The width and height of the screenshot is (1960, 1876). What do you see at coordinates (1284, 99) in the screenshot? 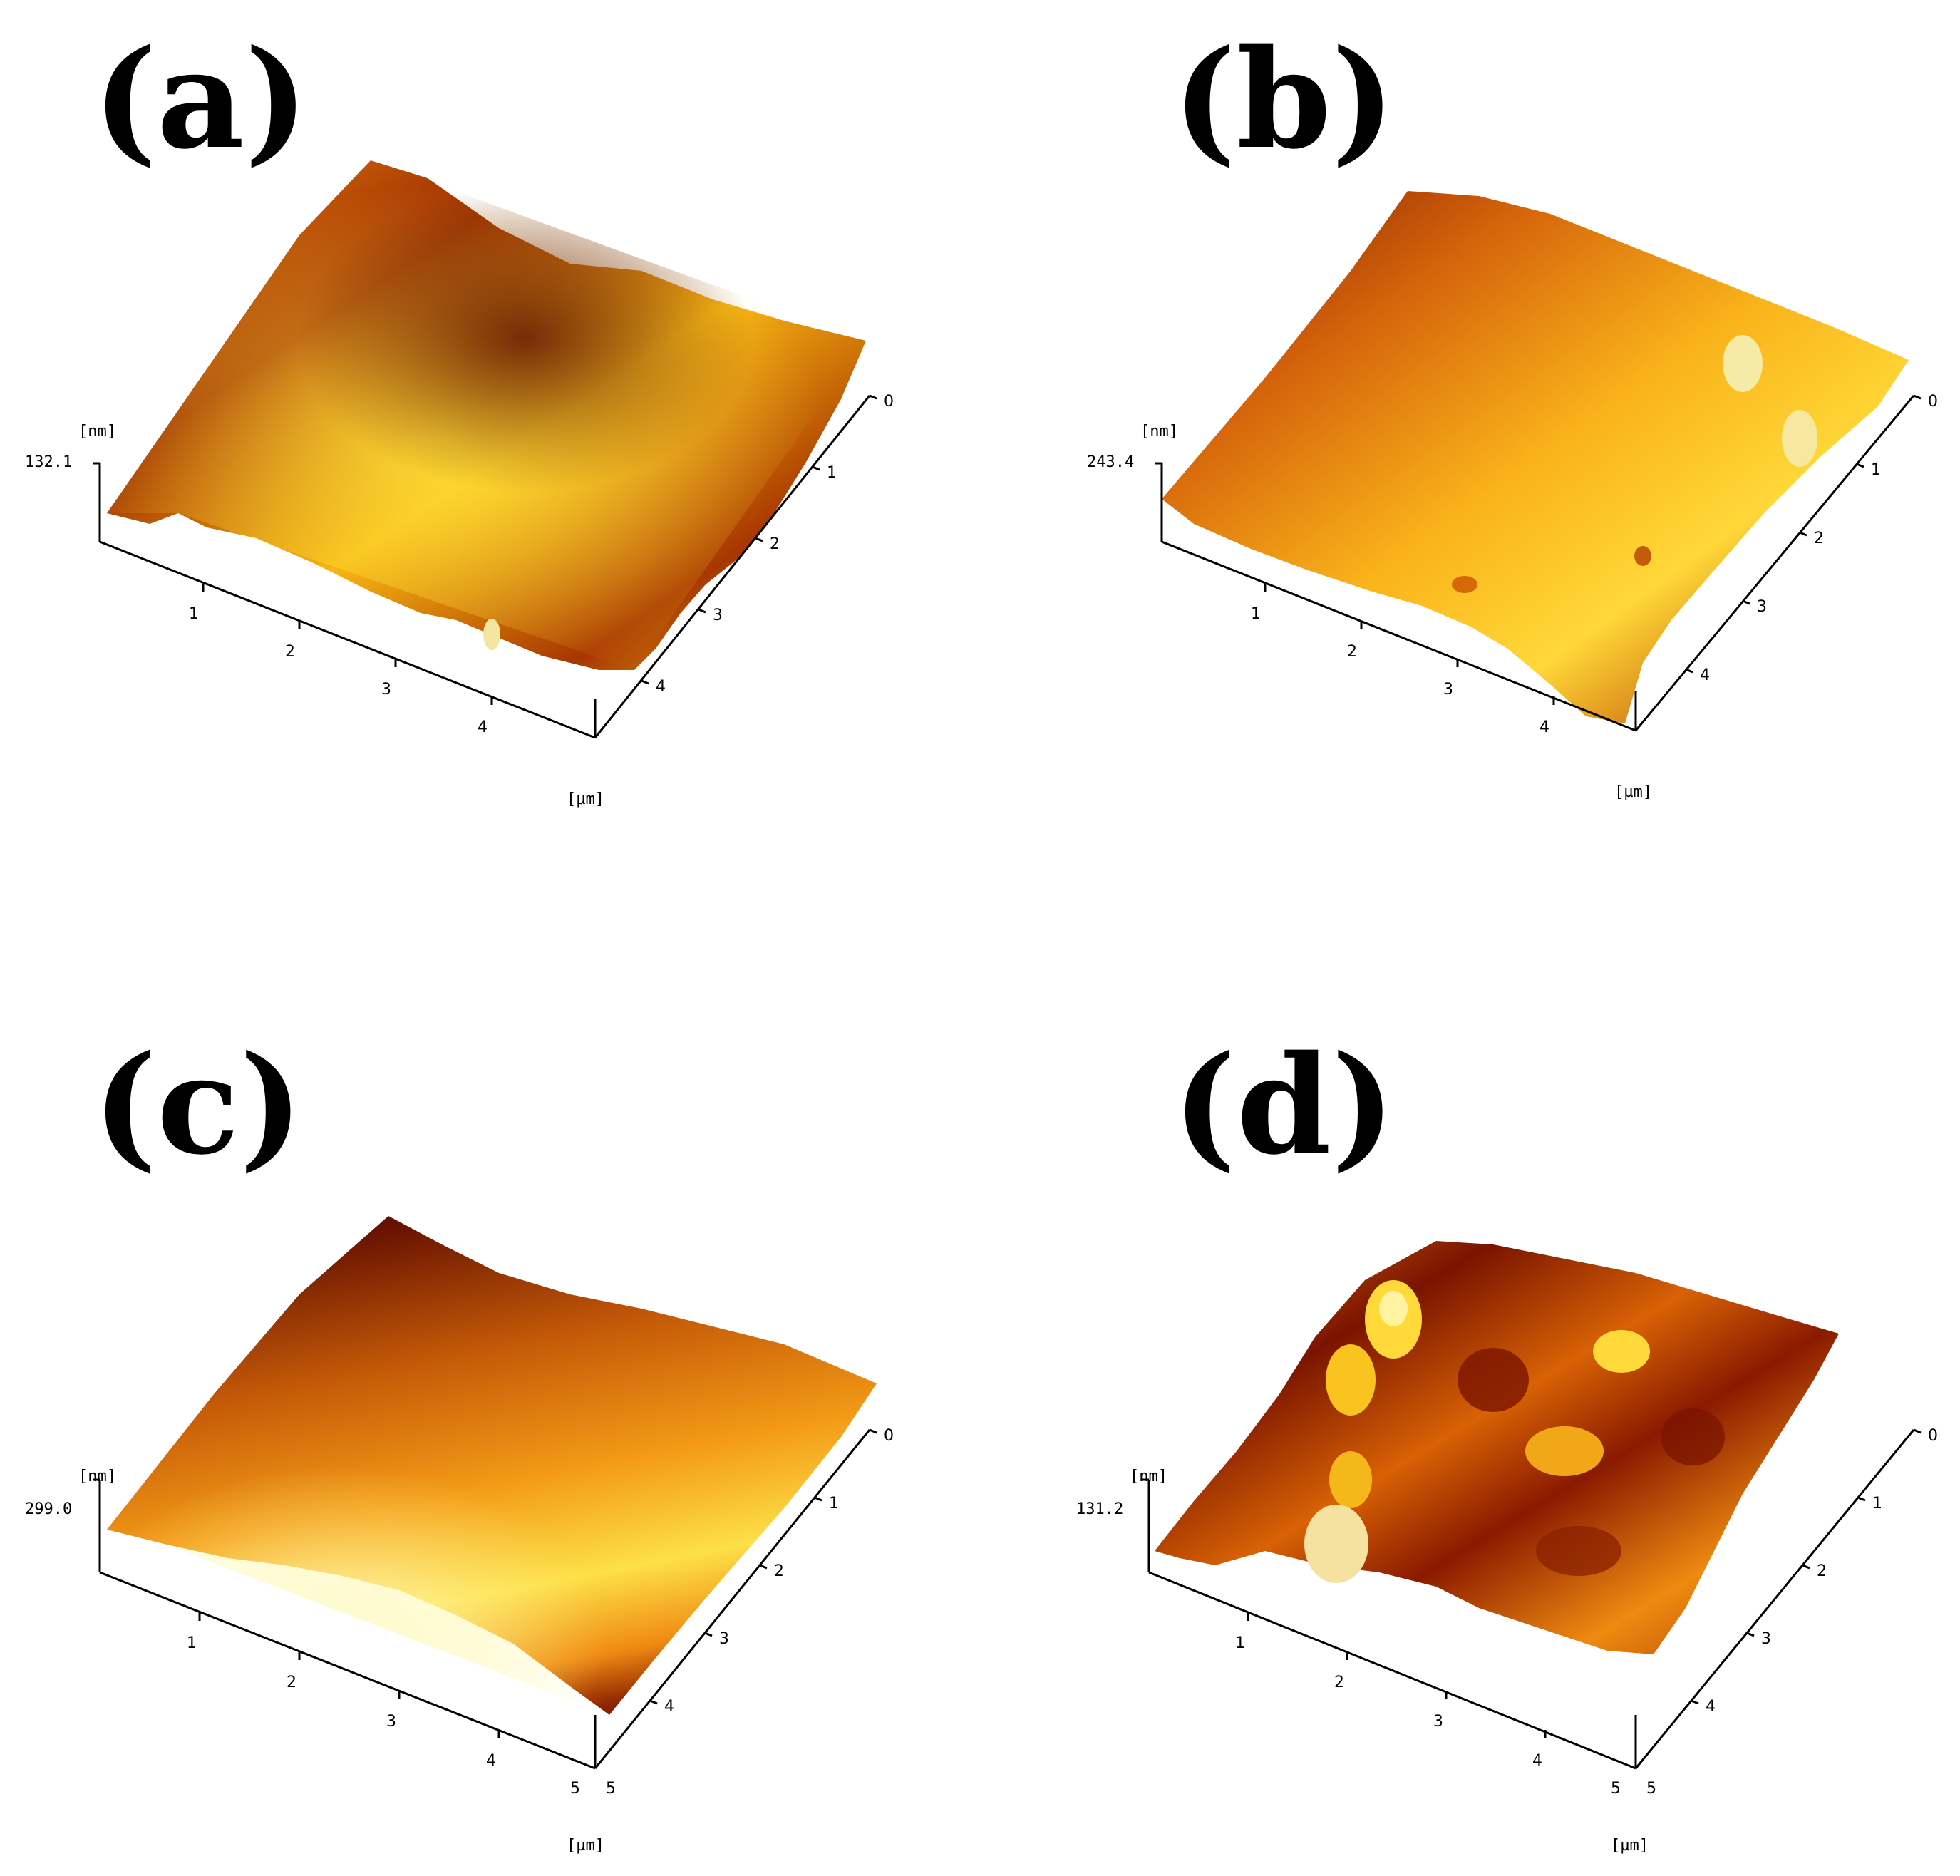
I see `panel-label: (b)` at bounding box center [1284, 99].